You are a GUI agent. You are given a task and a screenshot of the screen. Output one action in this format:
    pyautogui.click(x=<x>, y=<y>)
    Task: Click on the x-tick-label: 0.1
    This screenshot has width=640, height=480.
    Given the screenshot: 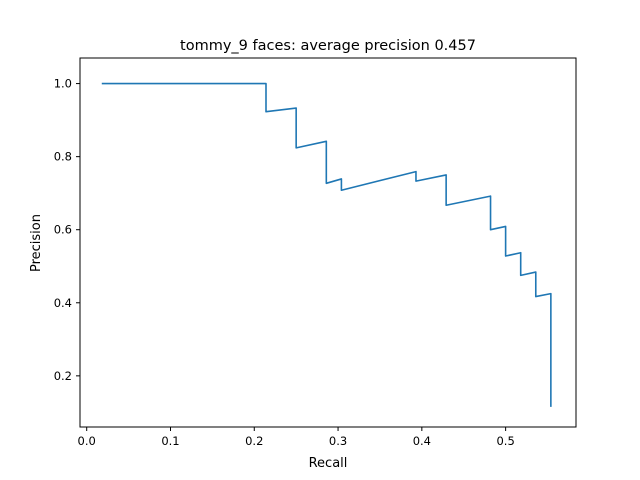 What is the action you would take?
    pyautogui.click(x=170, y=441)
    